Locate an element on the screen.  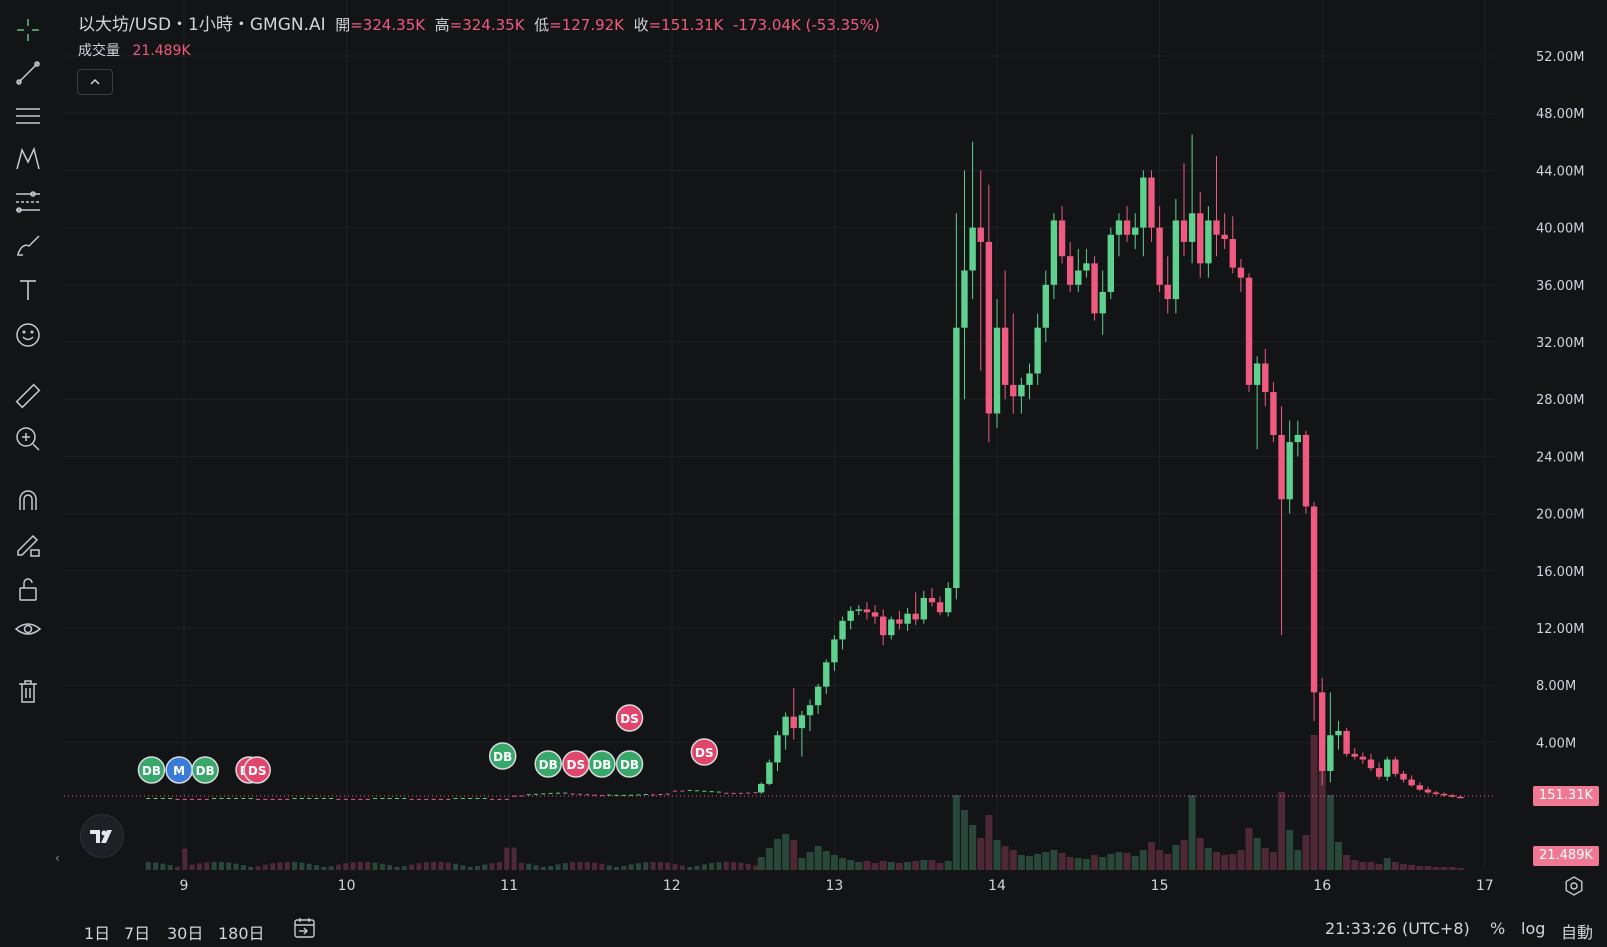
goto-date-icon is located at coordinates (305, 928).